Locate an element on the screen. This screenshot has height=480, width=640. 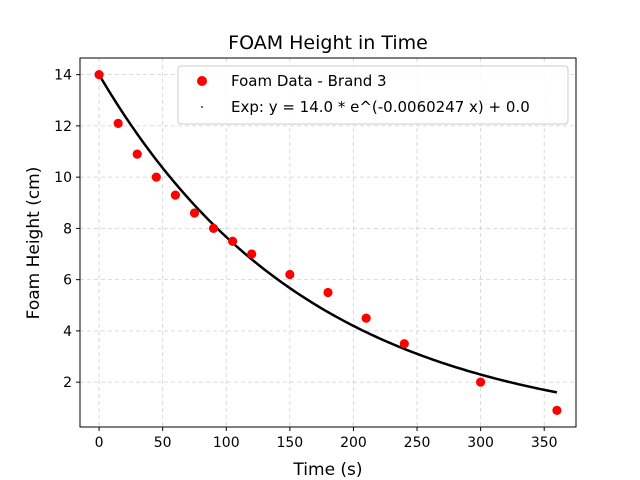
legend-marker-scatter is located at coordinates (202, 81).